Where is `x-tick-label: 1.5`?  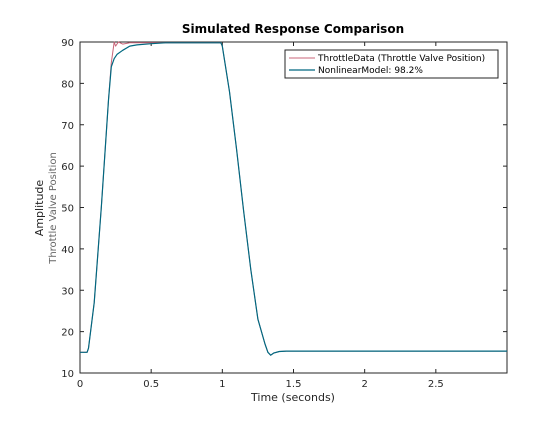
x-tick-label: 1.5 is located at coordinates (294, 384).